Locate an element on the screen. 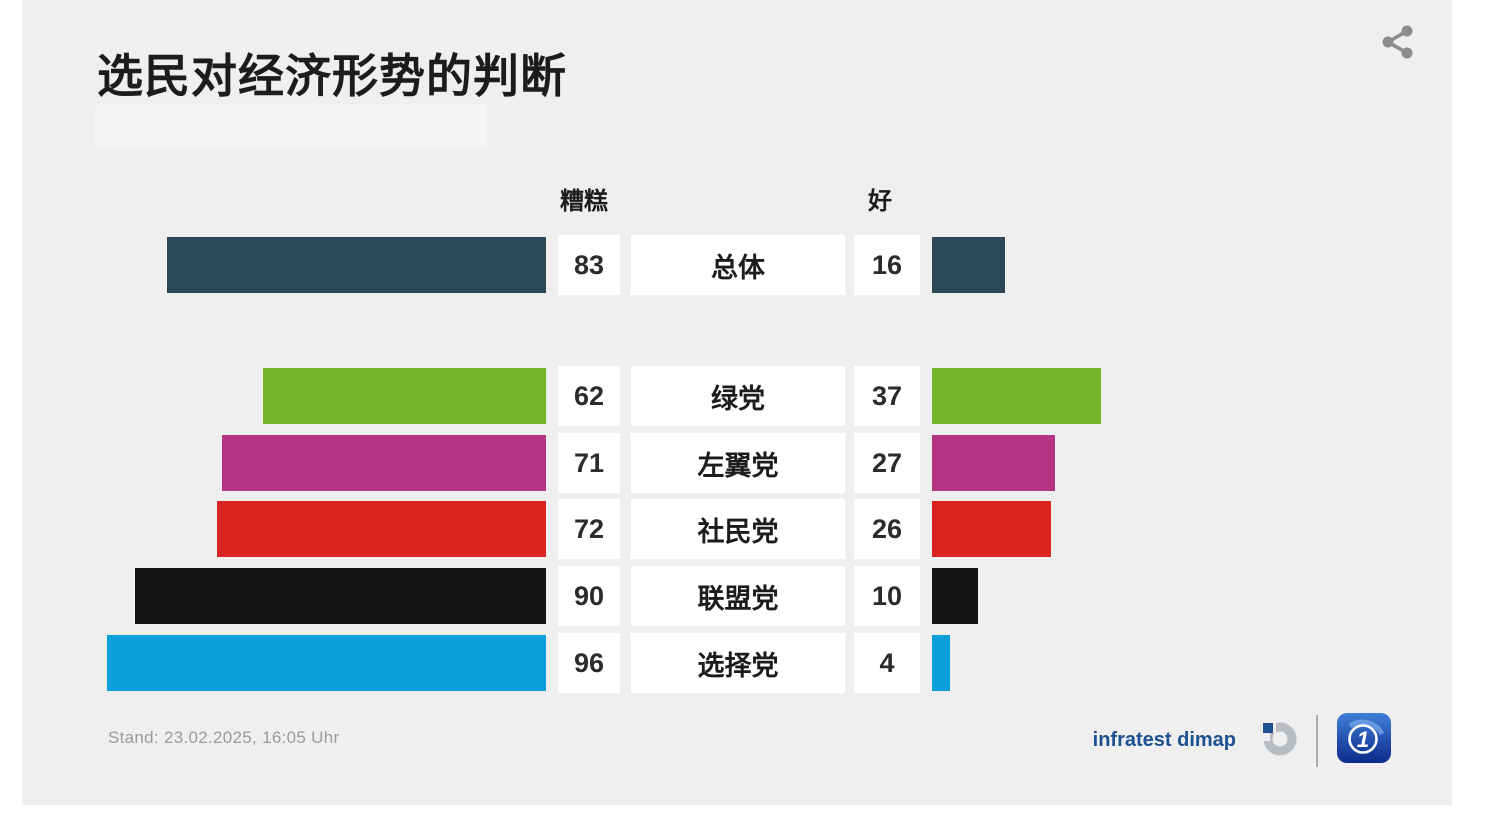 The width and height of the screenshot is (1492, 818). timestamp-text: Stand: 23.02.2025, 16:05 Uhr is located at coordinates (224, 737).